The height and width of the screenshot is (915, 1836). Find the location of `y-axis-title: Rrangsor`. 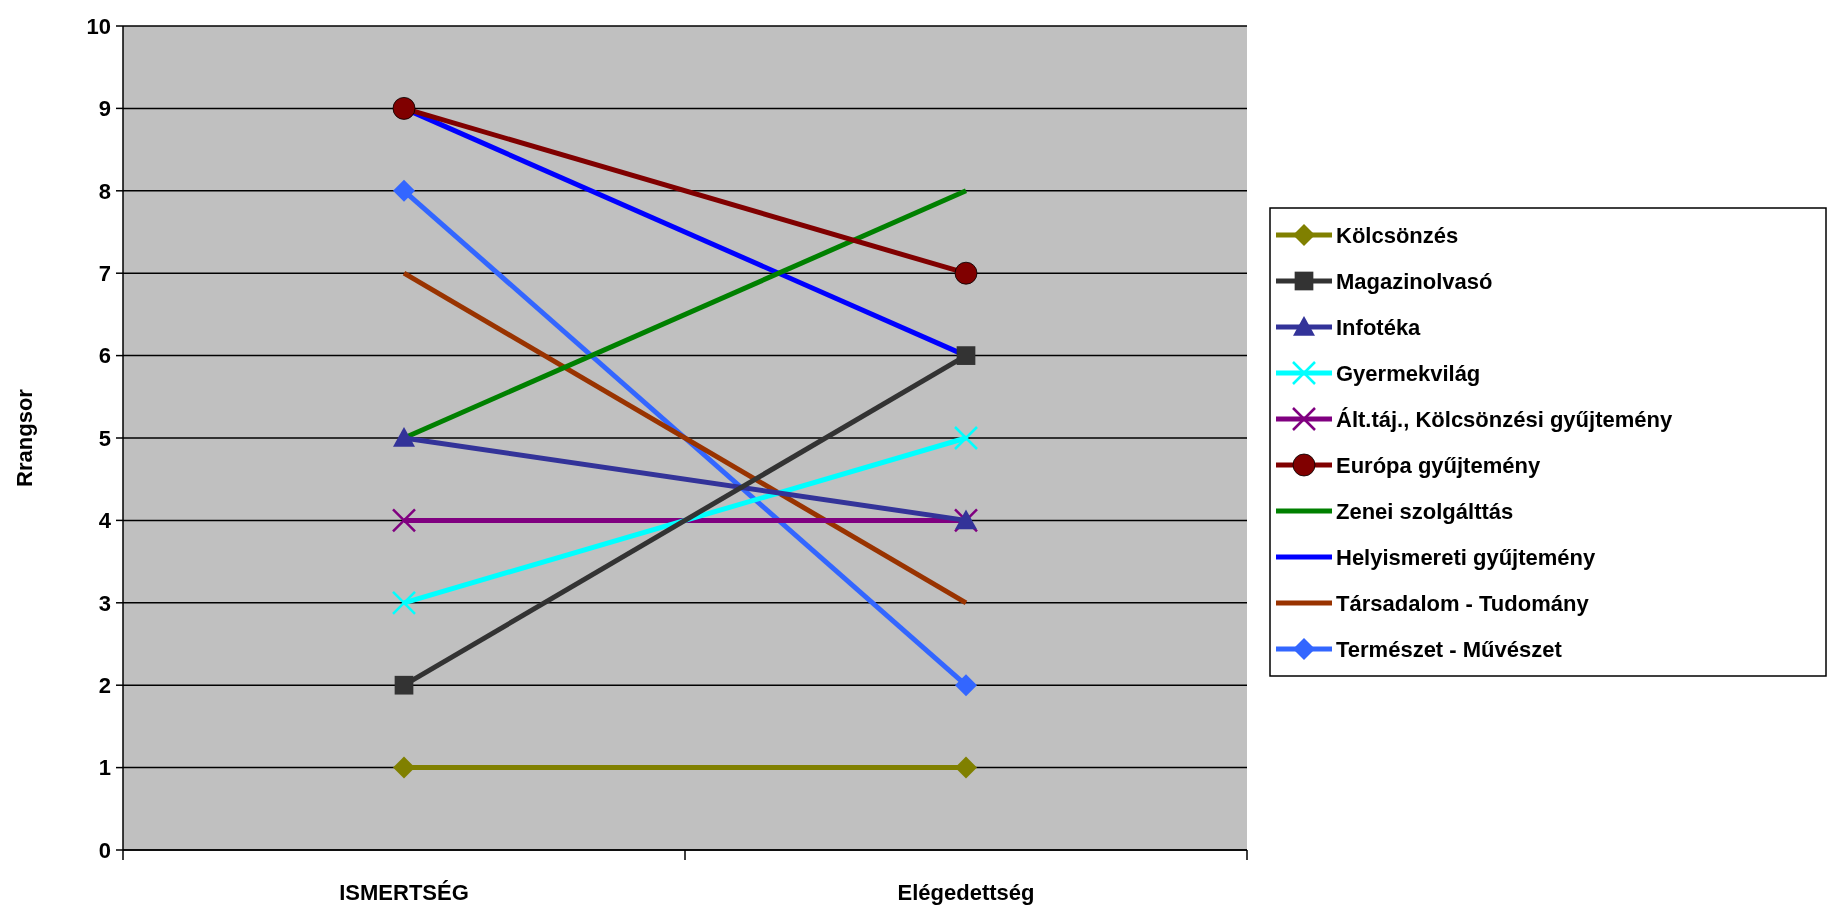

y-axis-title: Rrangsor is located at coordinates (24, 437).